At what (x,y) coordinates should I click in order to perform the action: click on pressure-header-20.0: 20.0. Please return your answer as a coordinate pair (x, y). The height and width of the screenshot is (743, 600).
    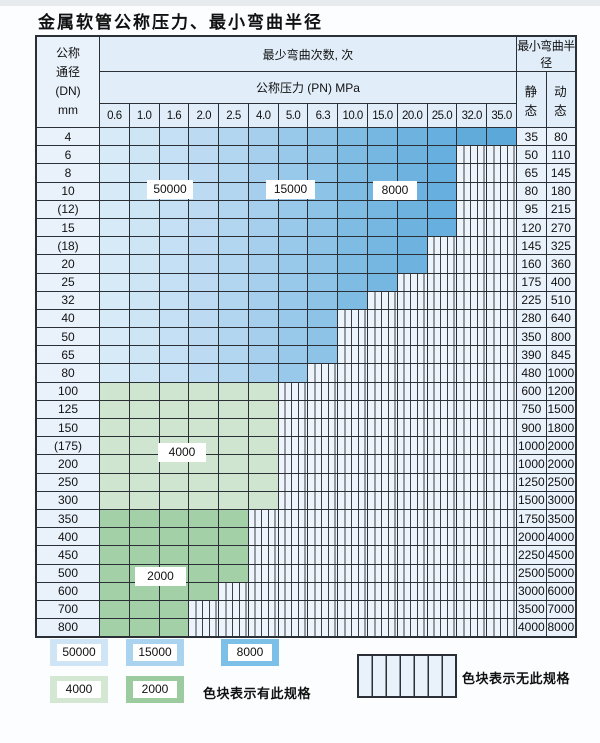
    Looking at the image, I should click on (412, 115).